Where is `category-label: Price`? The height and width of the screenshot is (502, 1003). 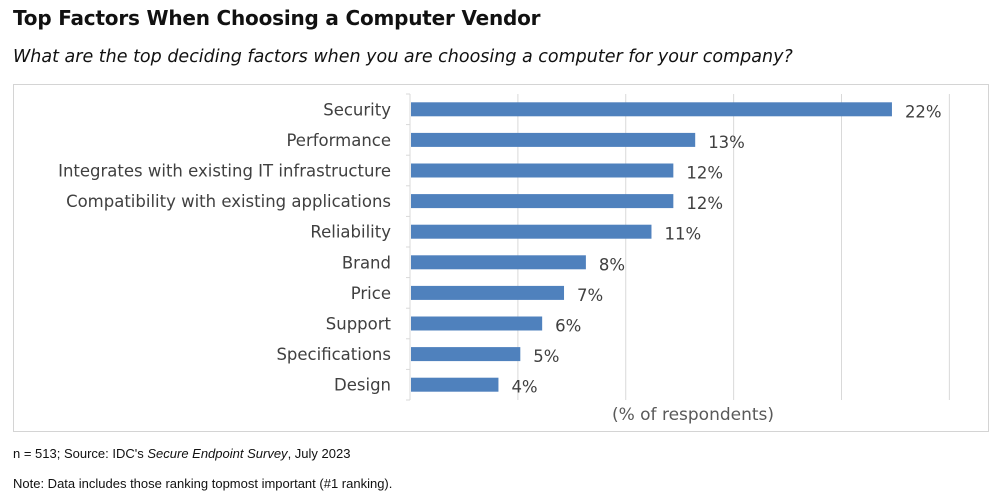 category-label: Price is located at coordinates (371, 293).